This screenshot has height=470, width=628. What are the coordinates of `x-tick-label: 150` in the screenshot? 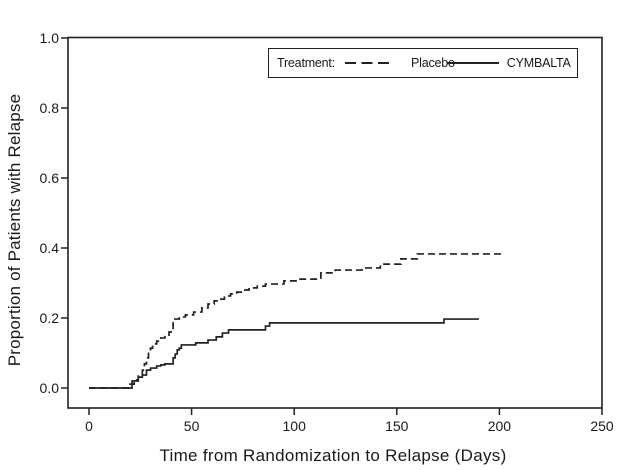 It's located at (397, 426).